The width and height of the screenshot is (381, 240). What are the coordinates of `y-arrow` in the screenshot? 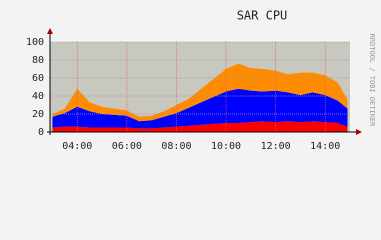 It's located at (50, 31).